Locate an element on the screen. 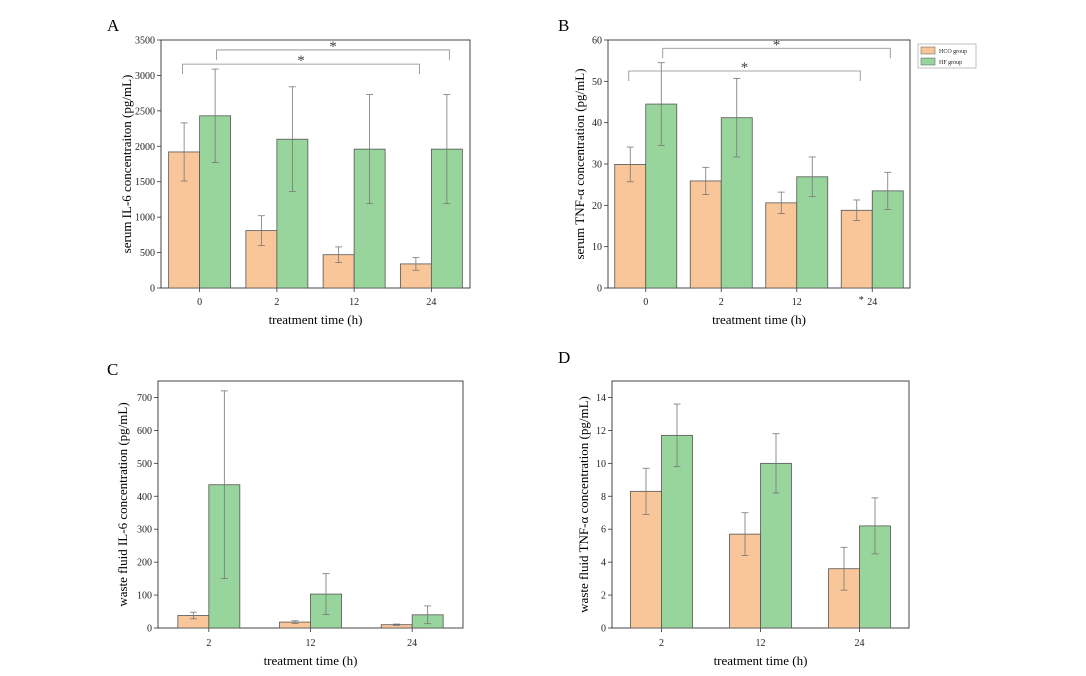  y-tick-label: 1000 is located at coordinates (145, 218).